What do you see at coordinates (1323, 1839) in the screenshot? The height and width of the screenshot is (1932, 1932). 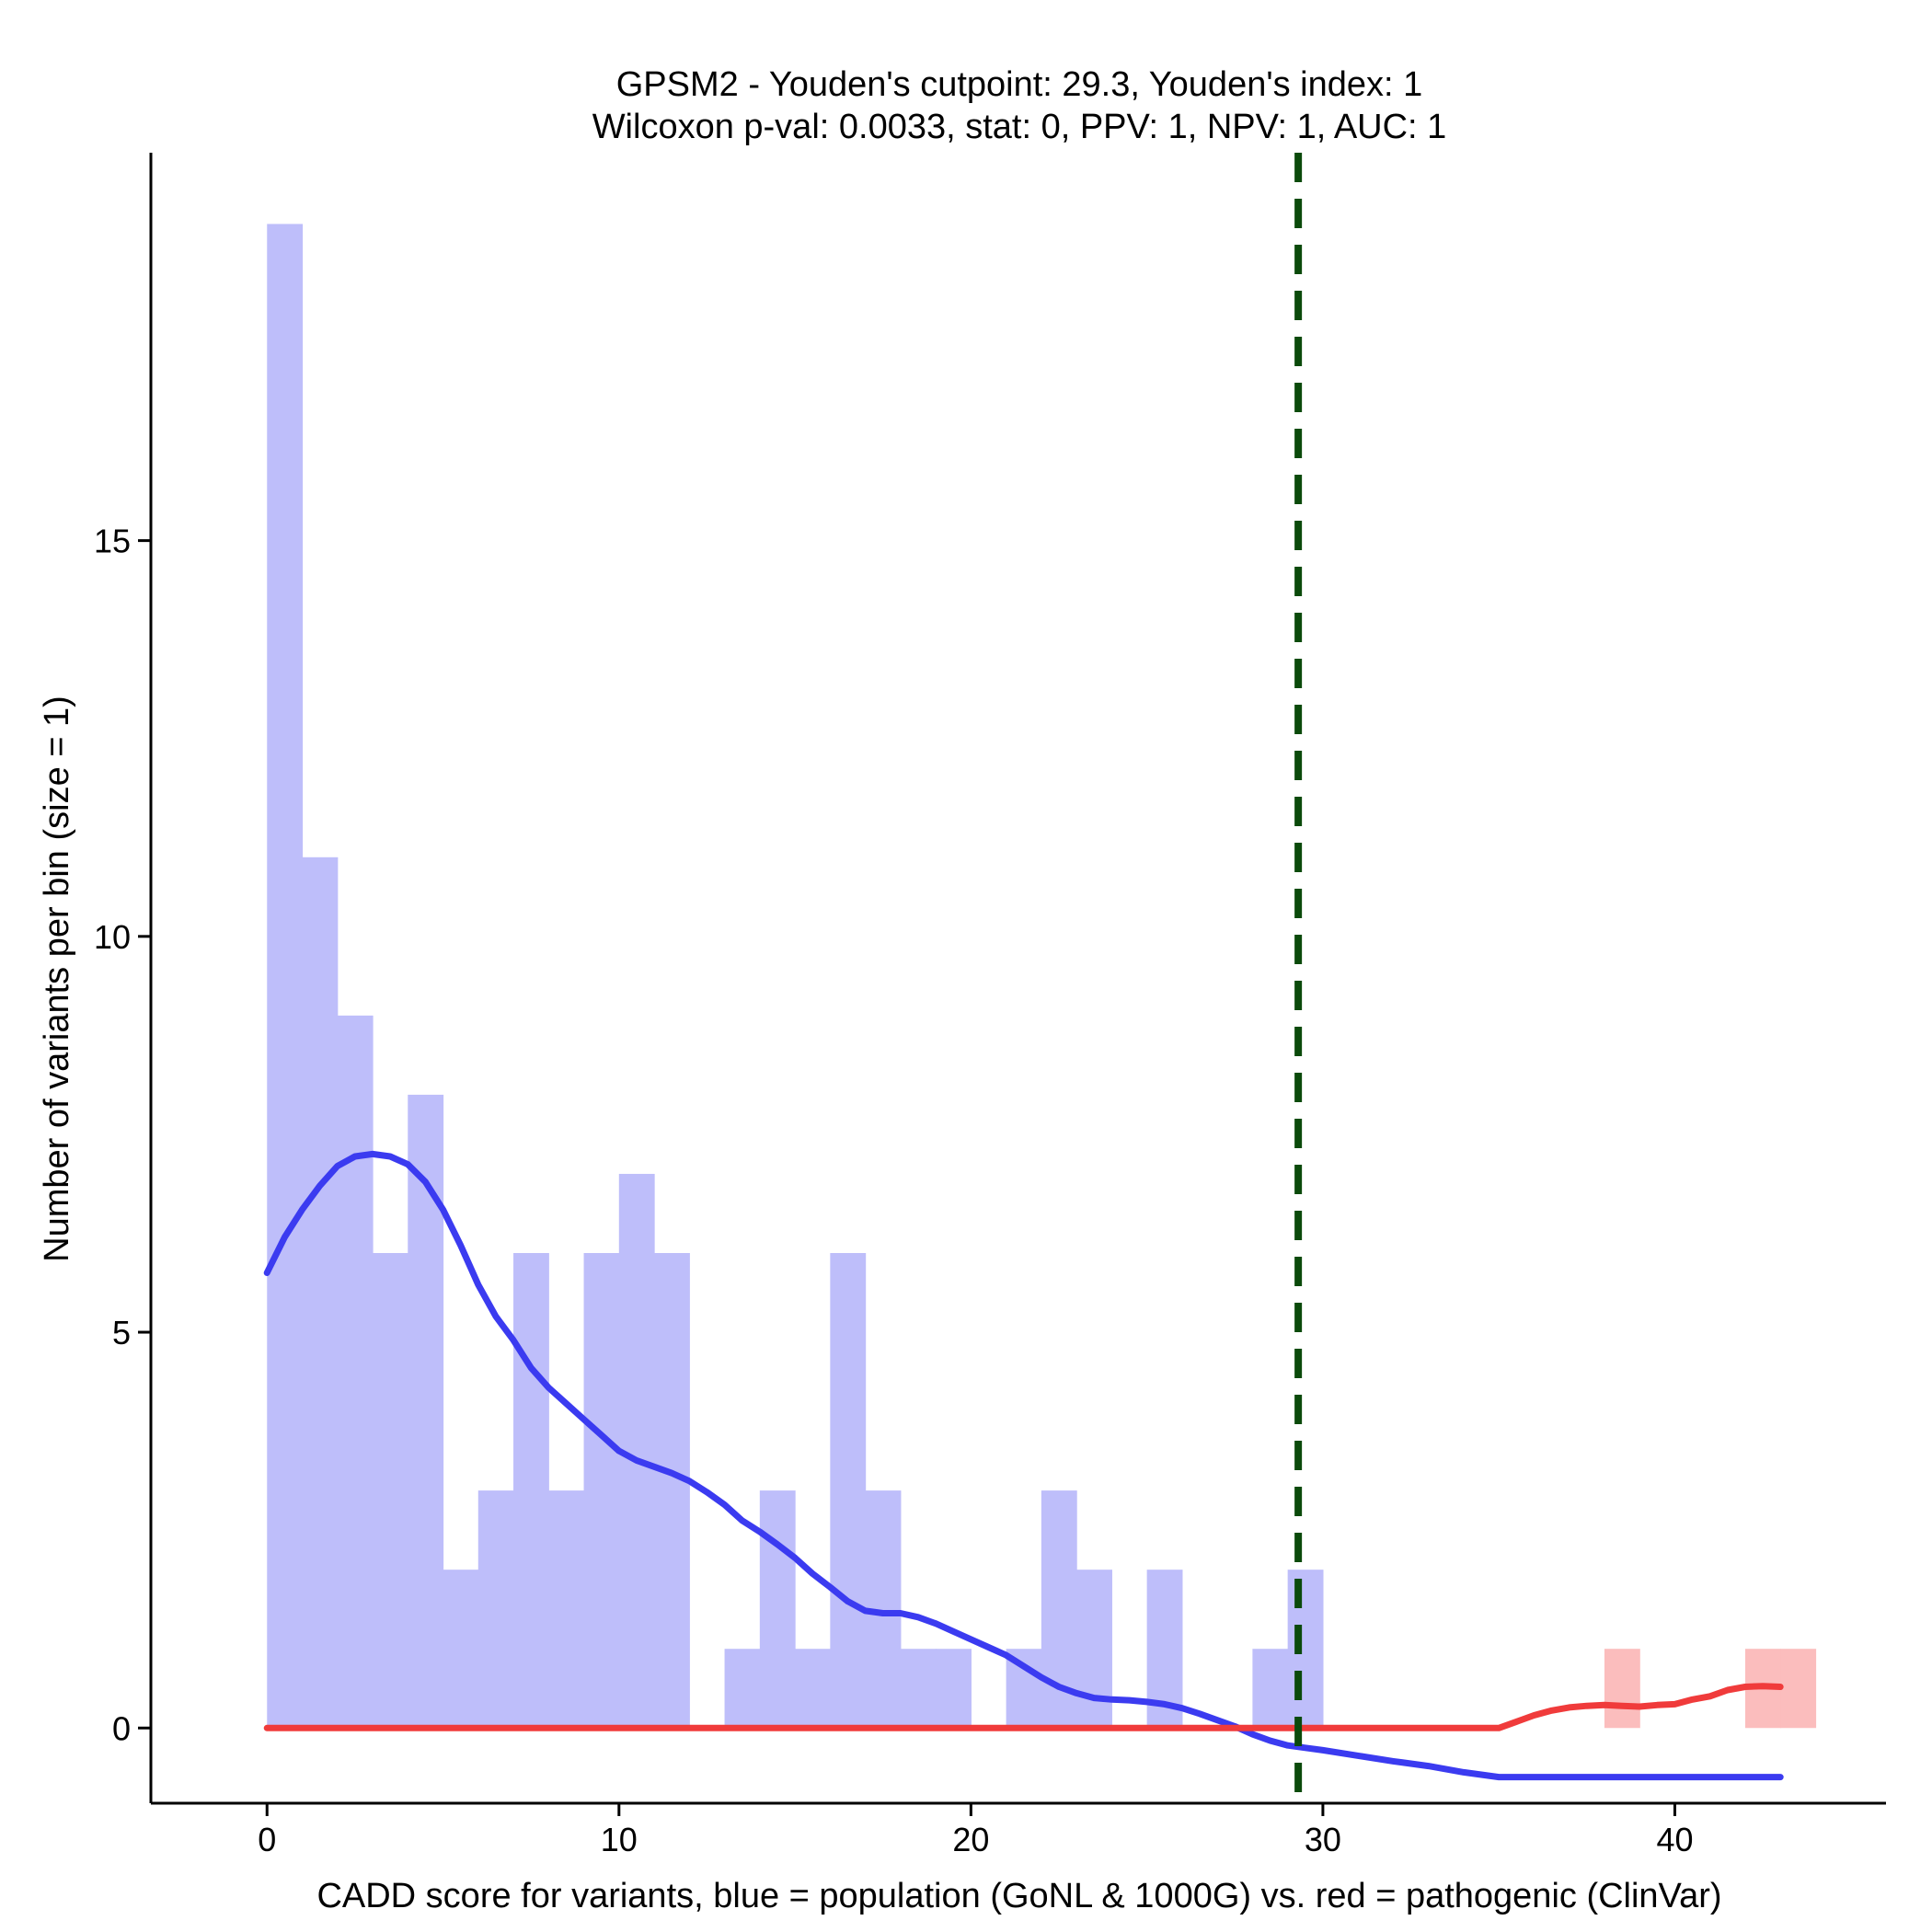 I see `x-tick-label: 30` at bounding box center [1323, 1839].